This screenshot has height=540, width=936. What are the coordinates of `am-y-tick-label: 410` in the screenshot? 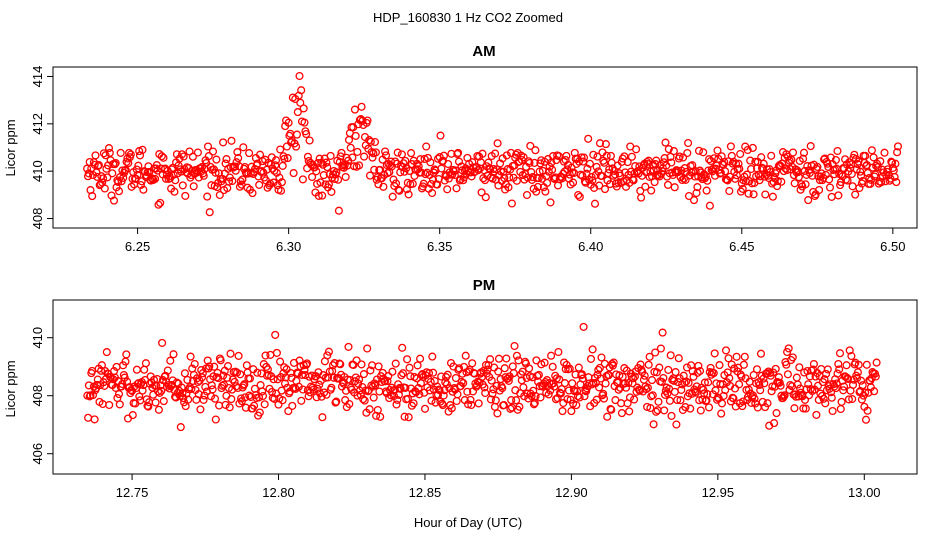 It's located at (37, 171).